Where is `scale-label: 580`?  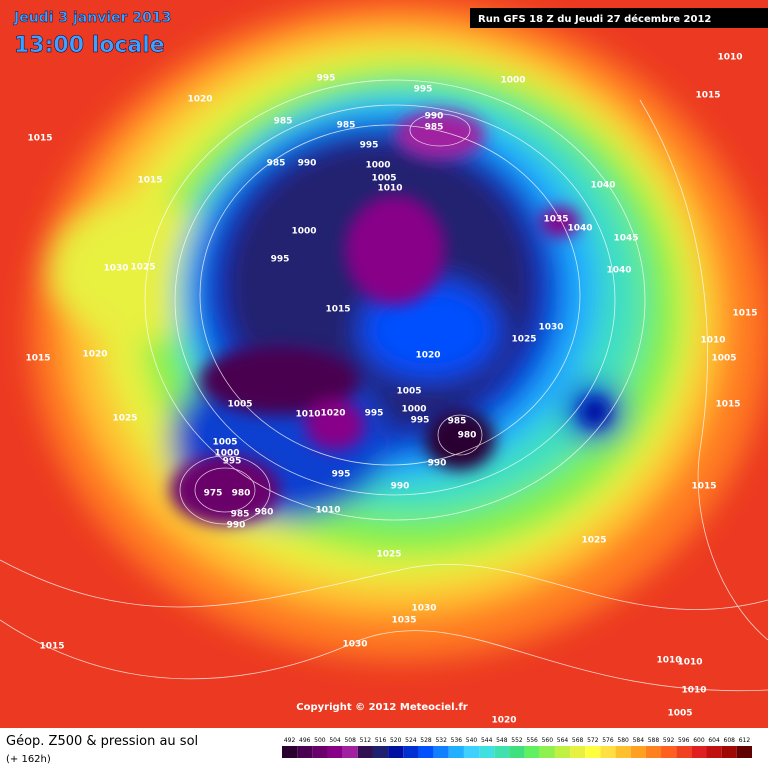
scale-label: 580 is located at coordinates (623, 740).